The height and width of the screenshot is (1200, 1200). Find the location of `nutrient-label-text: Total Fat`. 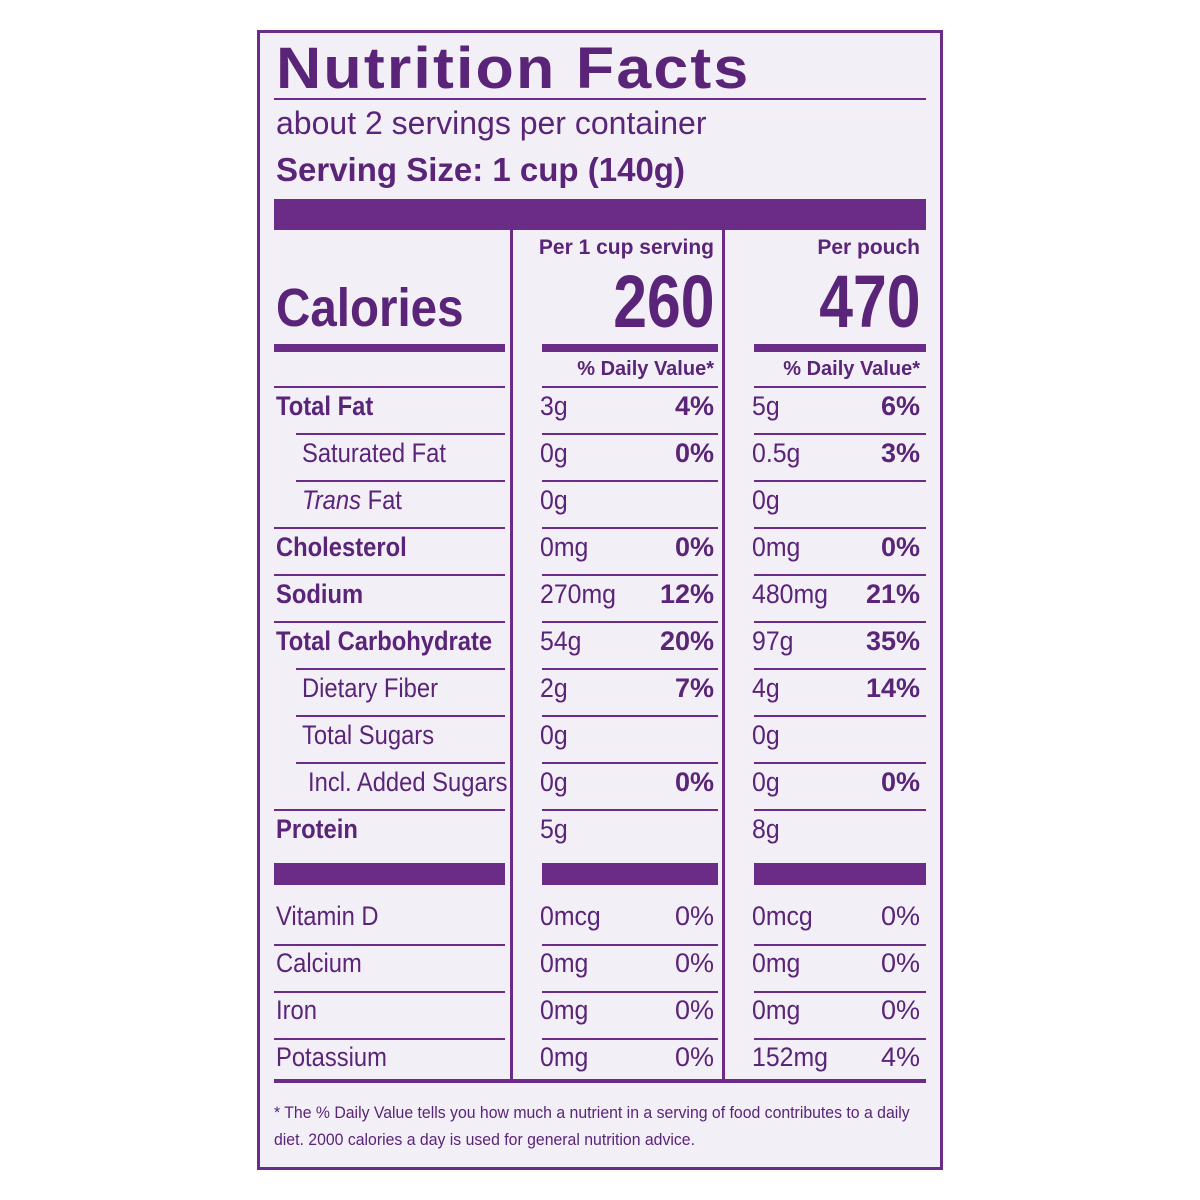

nutrient-label-text: Total Fat is located at coordinates (325, 406).